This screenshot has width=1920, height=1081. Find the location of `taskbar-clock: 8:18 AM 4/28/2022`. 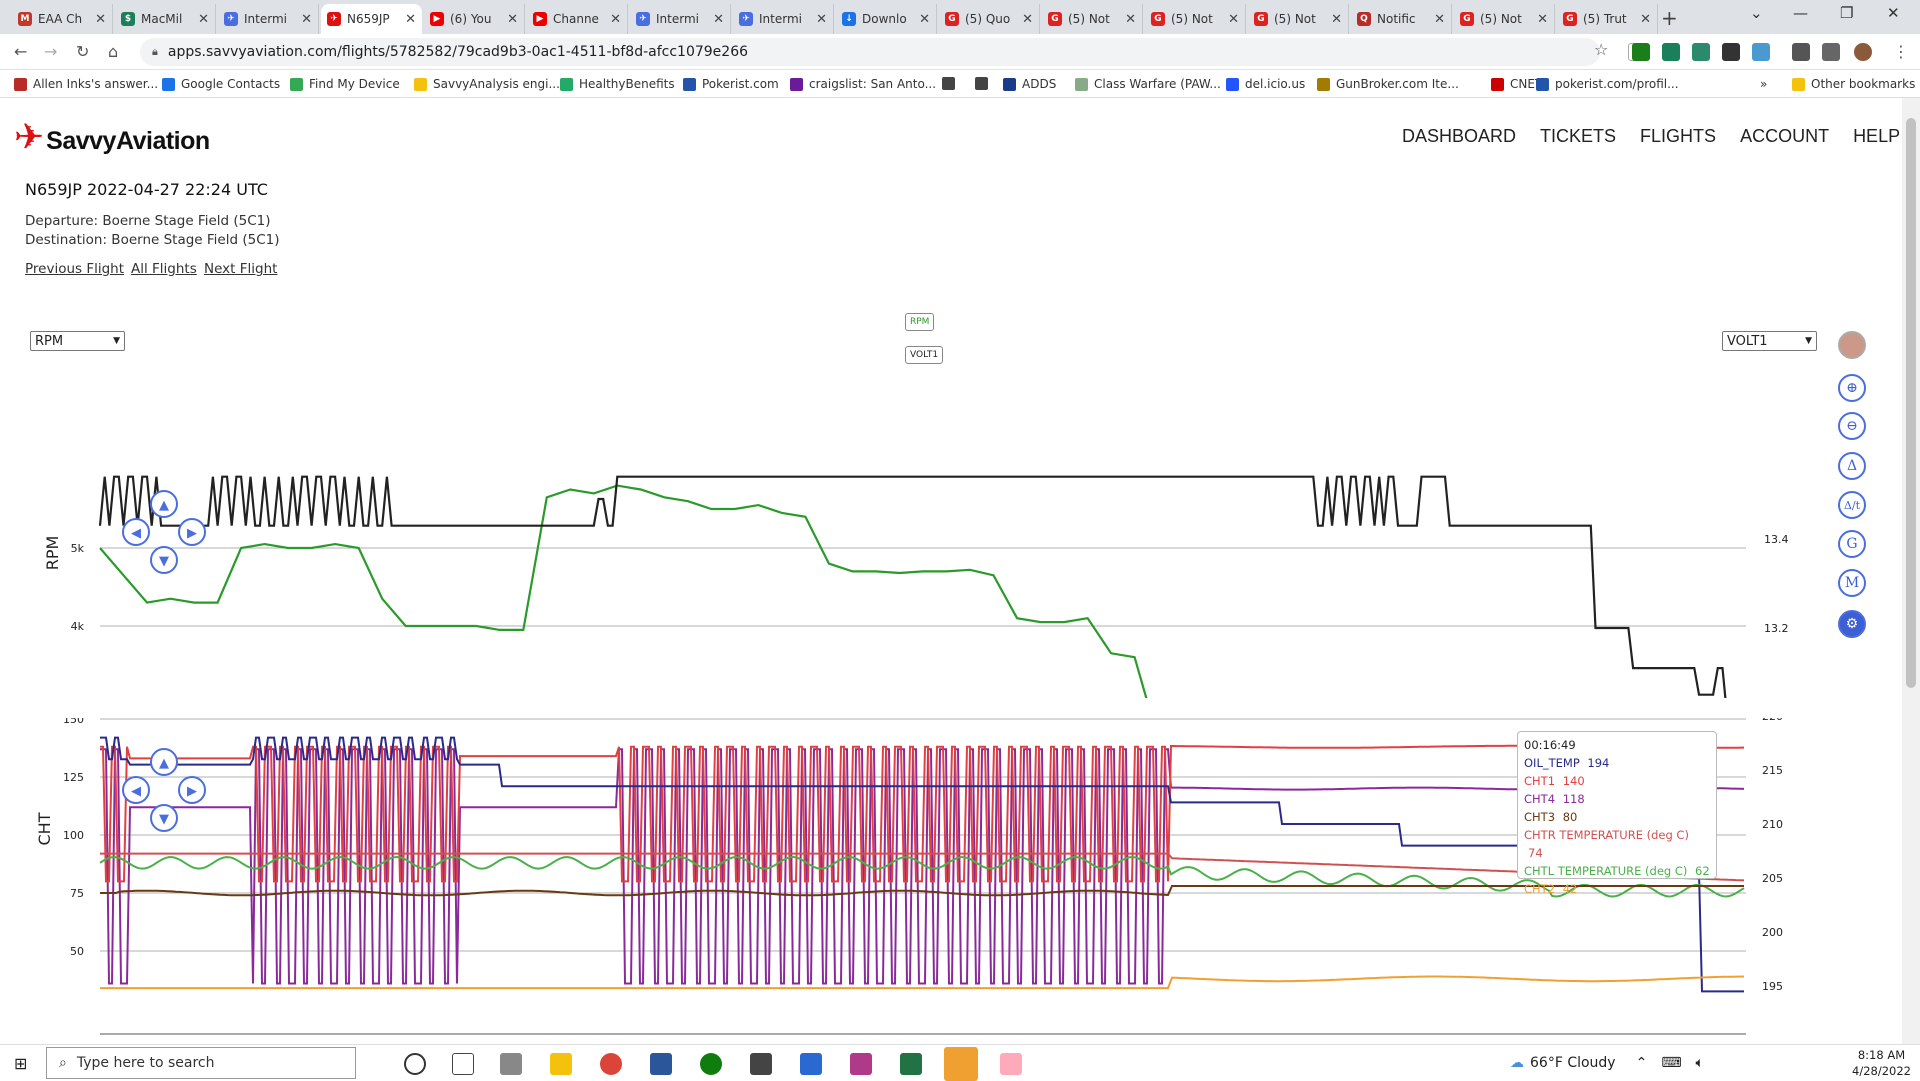

taskbar-clock: 8:18 AM 4/28/2022 is located at coordinates (1881, 1063).